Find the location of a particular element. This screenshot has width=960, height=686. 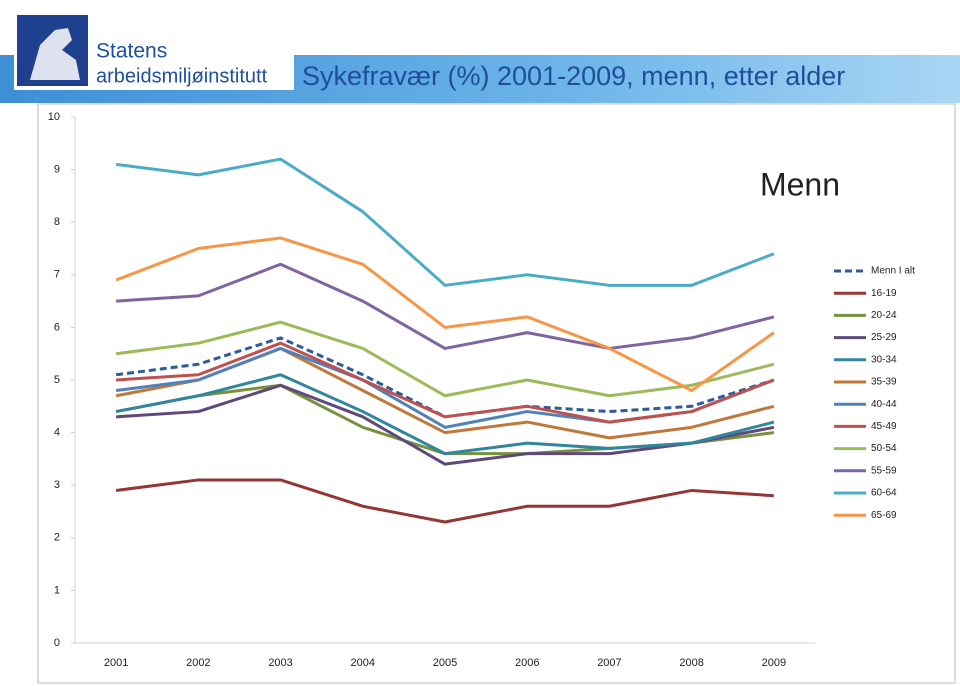

legend-label: 25-29 is located at coordinates (884, 337).